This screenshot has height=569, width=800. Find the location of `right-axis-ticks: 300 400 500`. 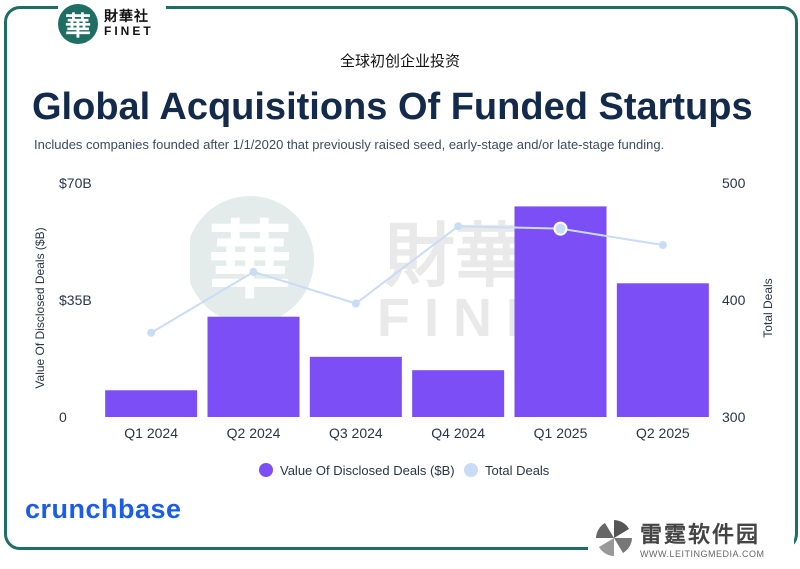

right-axis-ticks: 300 400 500 is located at coordinates (734, 300).